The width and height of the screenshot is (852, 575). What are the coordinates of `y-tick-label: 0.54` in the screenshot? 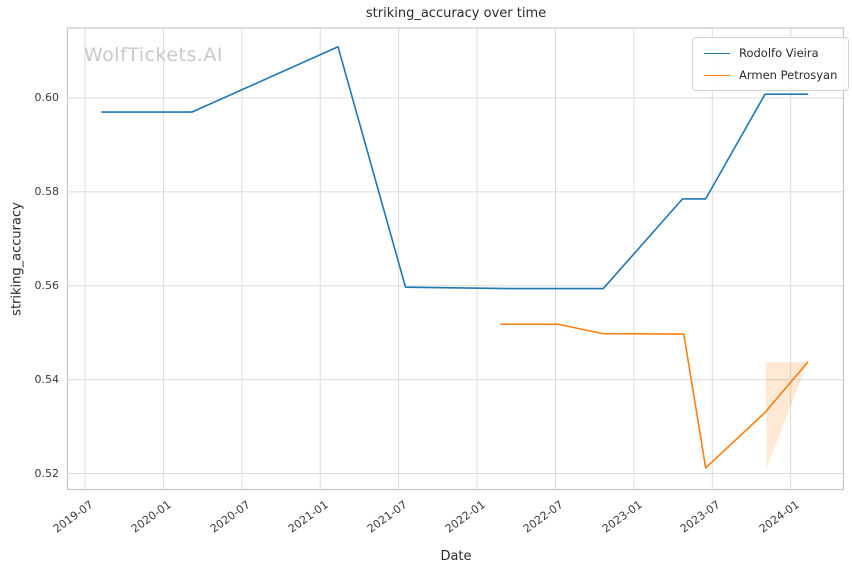 It's located at (47, 379).